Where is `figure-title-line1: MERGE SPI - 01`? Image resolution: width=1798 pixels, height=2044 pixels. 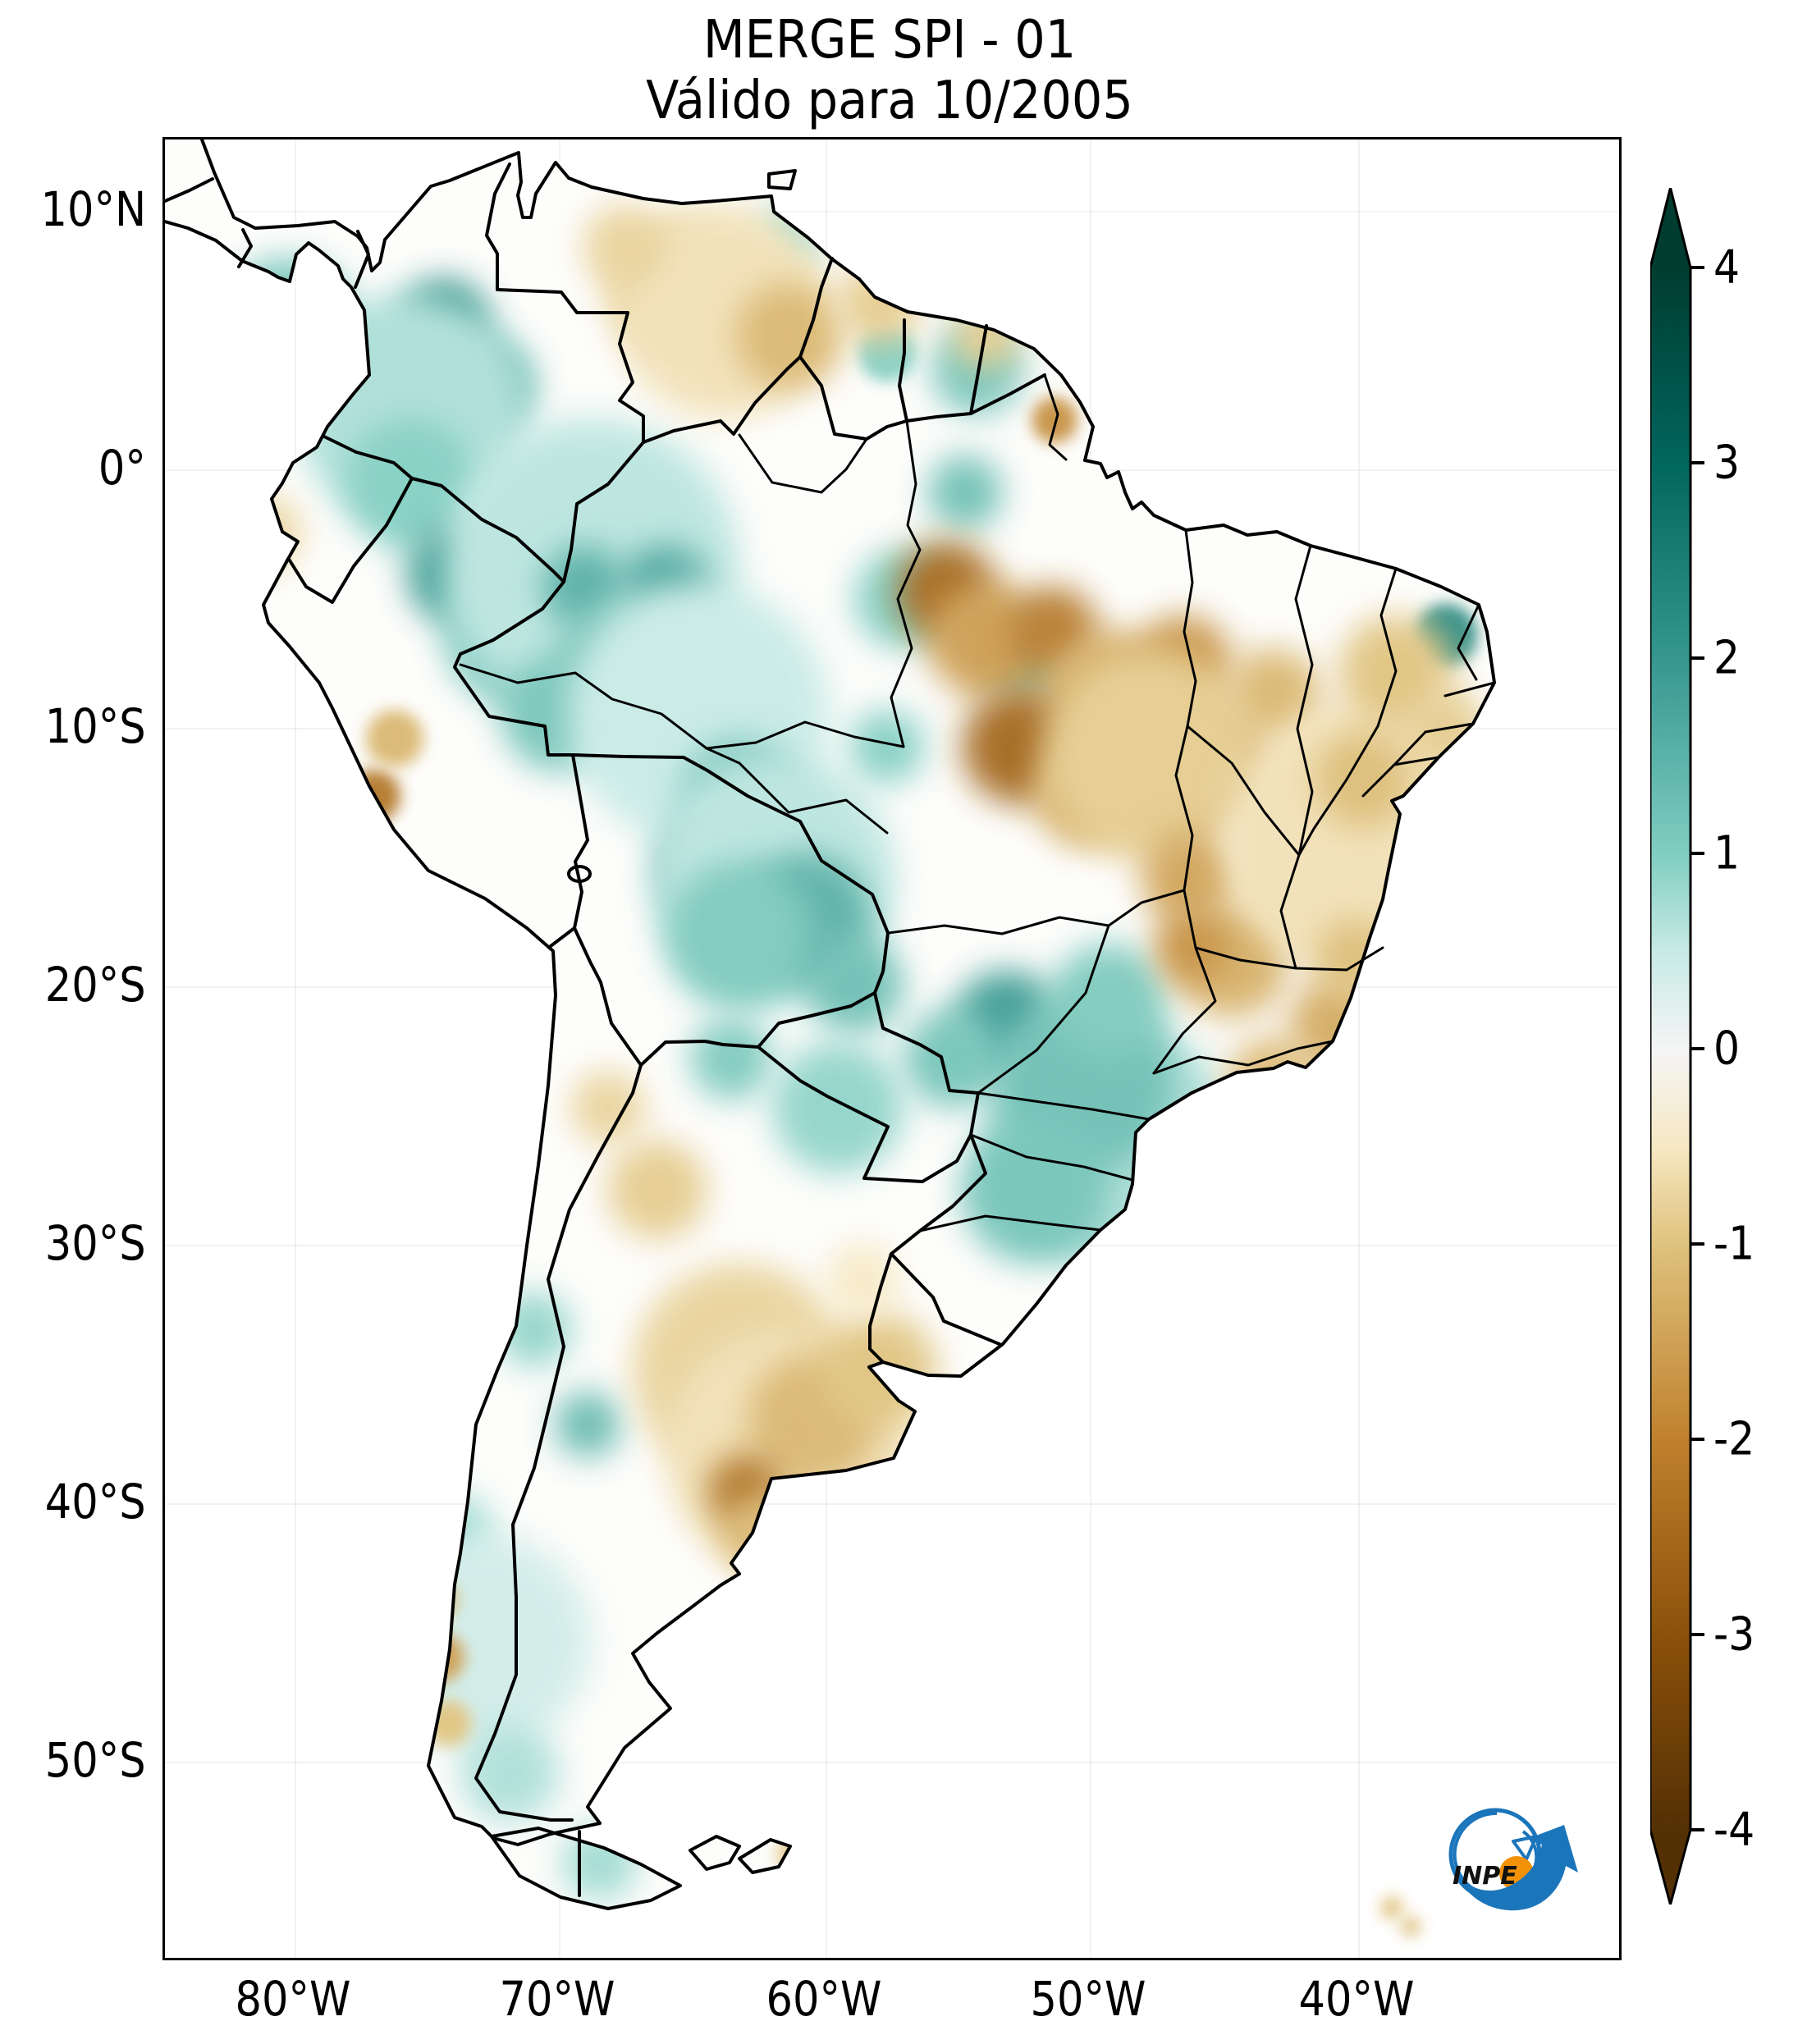
figure-title-line1: MERGE SPI - 01 is located at coordinates (889, 40).